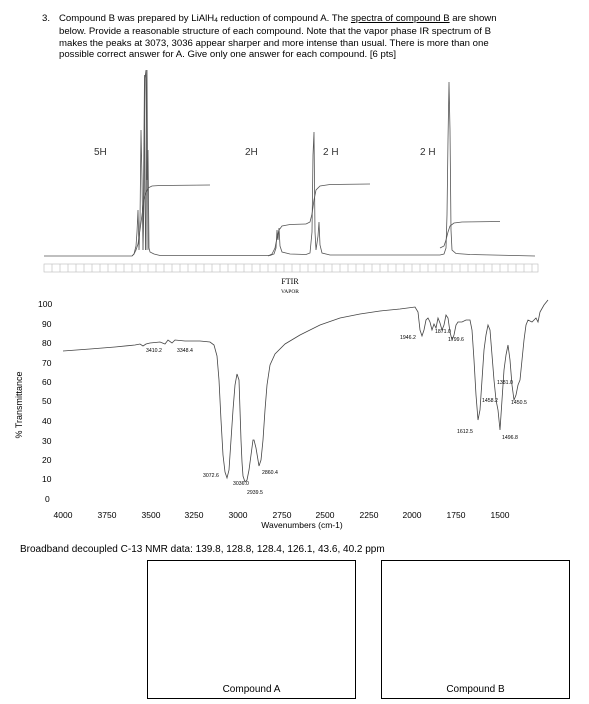 The width and height of the screenshot is (589, 704). What do you see at coordinates (194, 515) in the screenshot?
I see `ir-xtick: 3250` at bounding box center [194, 515].